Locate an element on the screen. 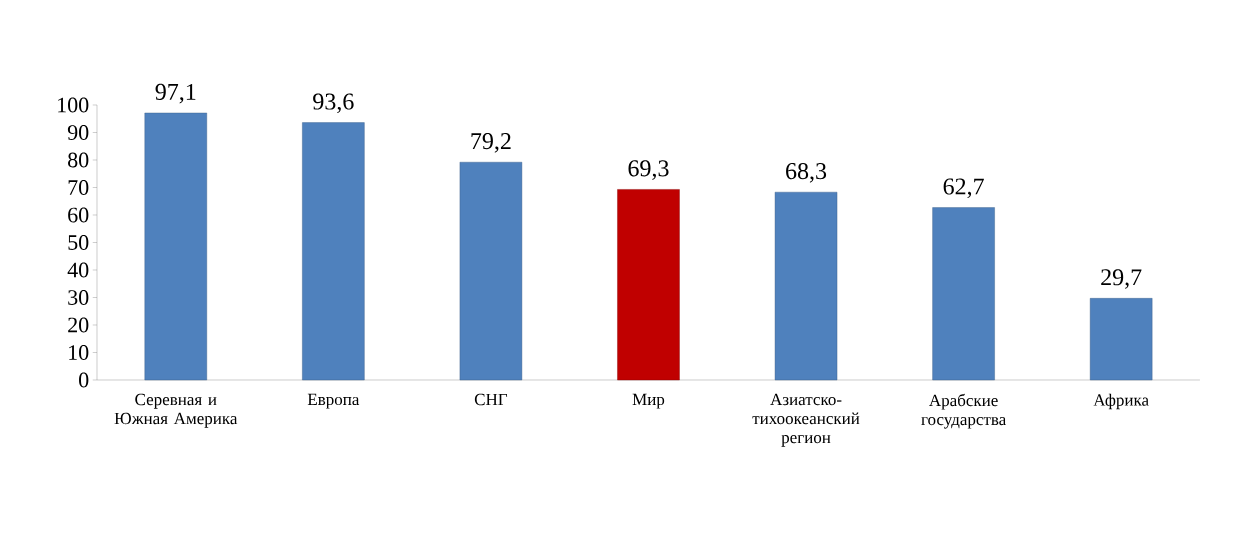 The width and height of the screenshot is (1245, 533). data-label: 97,1 is located at coordinates (175, 93).